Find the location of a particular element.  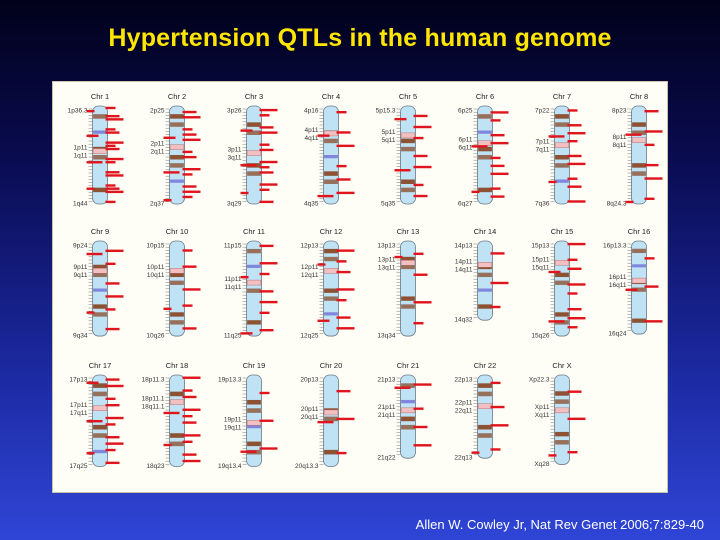

band-label: 12p13 is located at coordinates (309, 246).